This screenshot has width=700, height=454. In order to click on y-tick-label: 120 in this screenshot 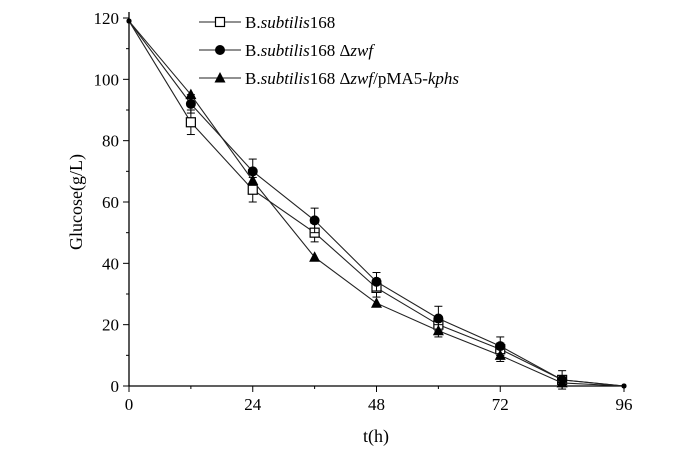, I will do `click(107, 18)`.